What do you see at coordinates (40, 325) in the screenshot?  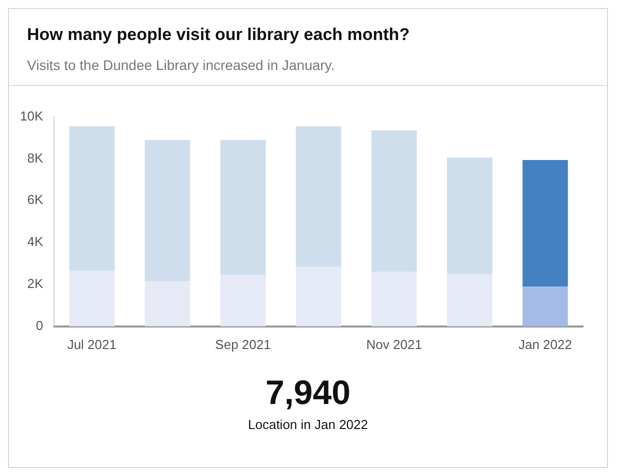 I see `y-tick-label: 0` at bounding box center [40, 325].